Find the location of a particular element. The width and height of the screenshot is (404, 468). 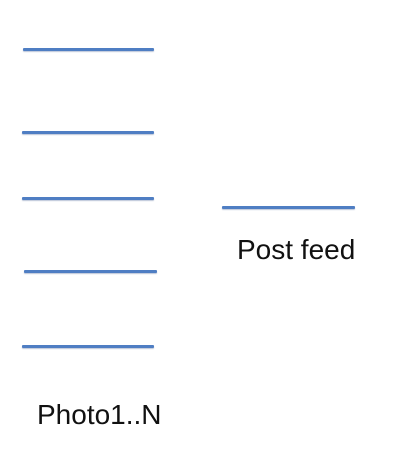

photo-range-label: Photo1..N is located at coordinates (99, 414).